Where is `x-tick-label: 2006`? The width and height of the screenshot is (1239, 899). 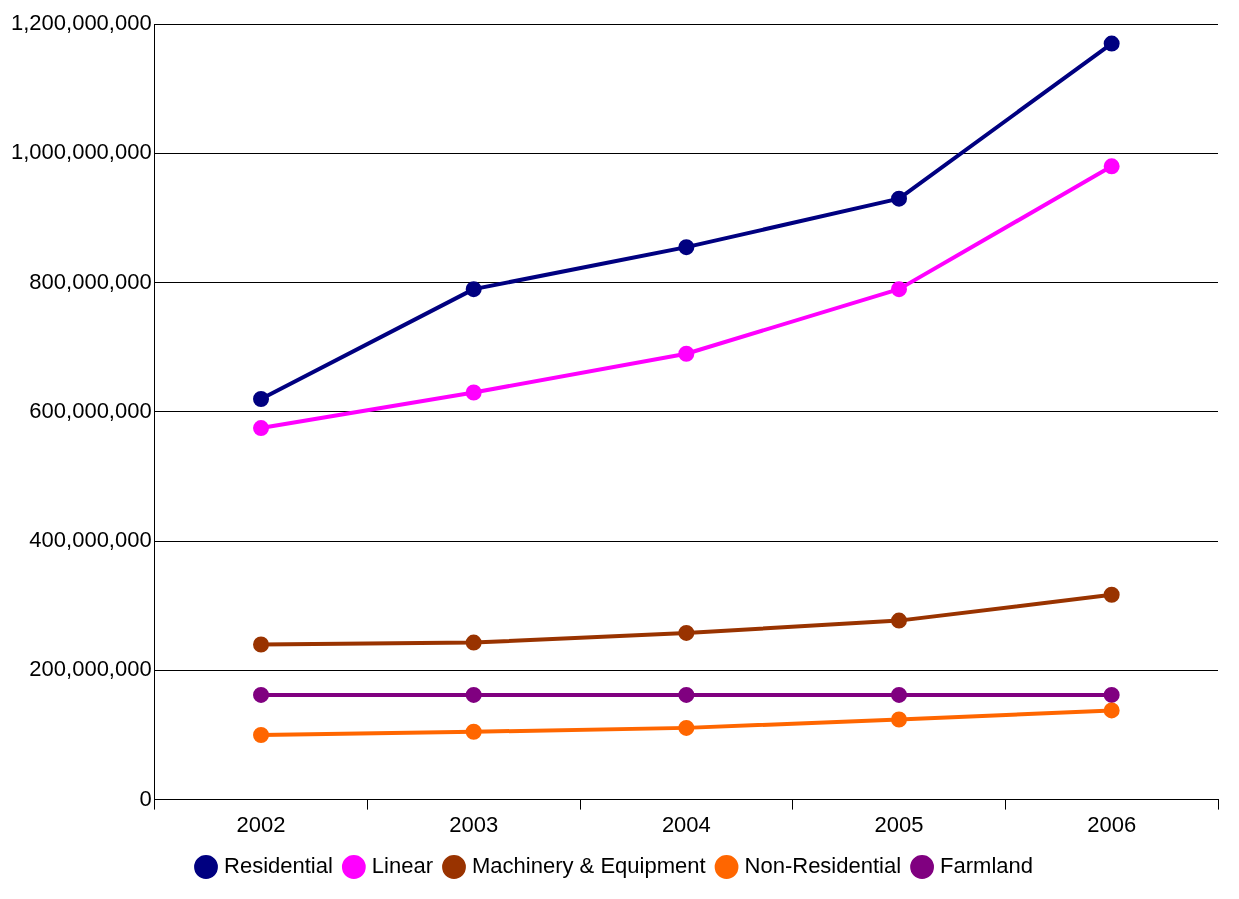 x-tick-label: 2006 is located at coordinates (1112, 824).